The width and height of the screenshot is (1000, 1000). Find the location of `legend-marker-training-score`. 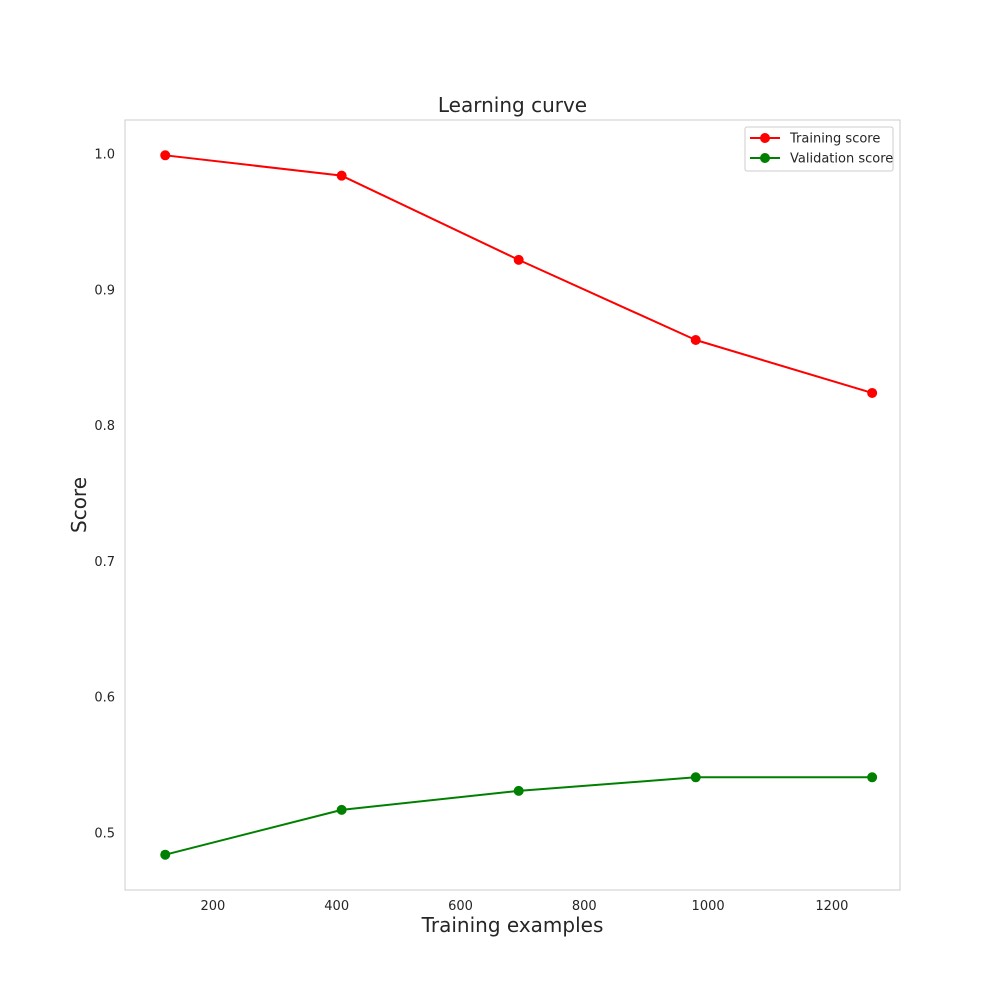

legend-marker-training-score is located at coordinates (765, 138).